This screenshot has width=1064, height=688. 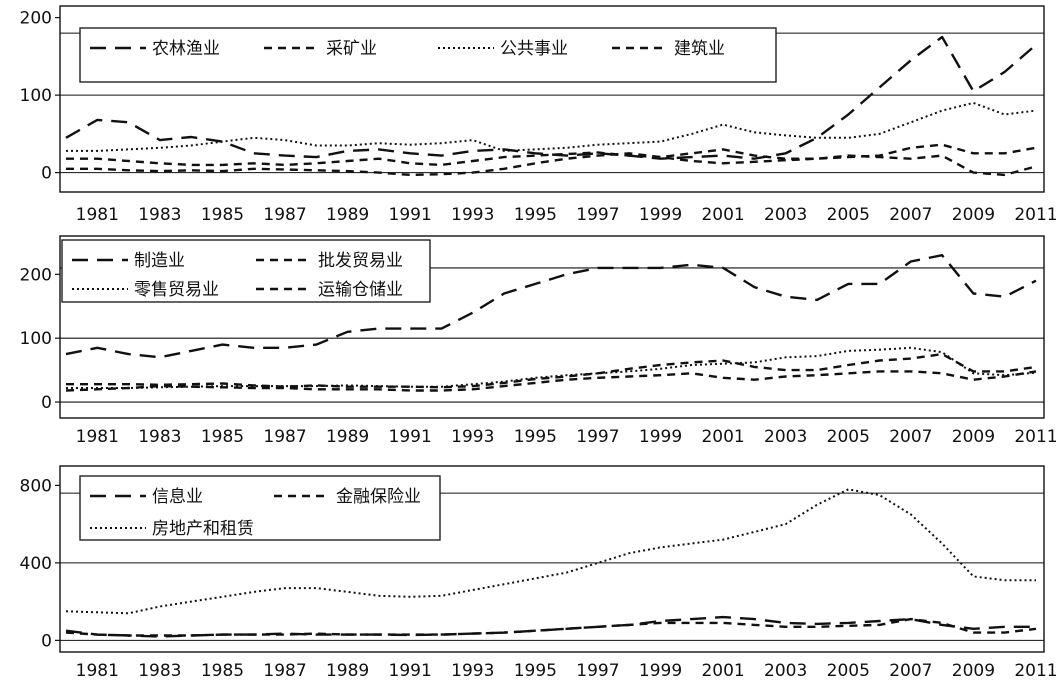 I want to click on y-tick-label: 400, so click(x=36, y=564).